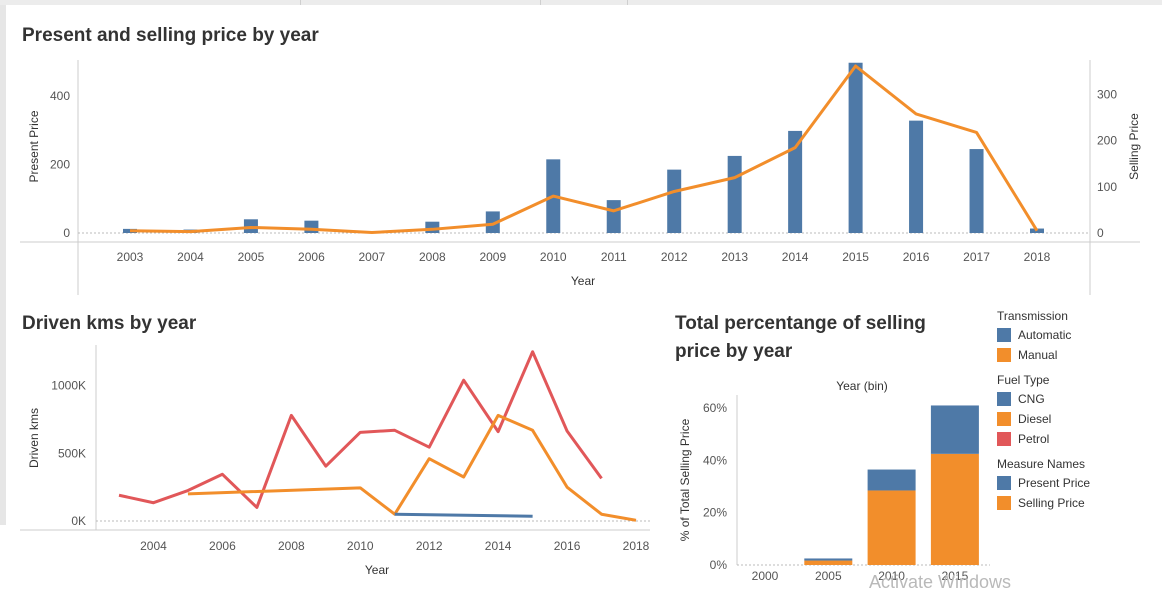 This screenshot has height=593, width=1162. Describe the element at coordinates (1032, 316) in the screenshot. I see `legend-title: Transmission` at that location.